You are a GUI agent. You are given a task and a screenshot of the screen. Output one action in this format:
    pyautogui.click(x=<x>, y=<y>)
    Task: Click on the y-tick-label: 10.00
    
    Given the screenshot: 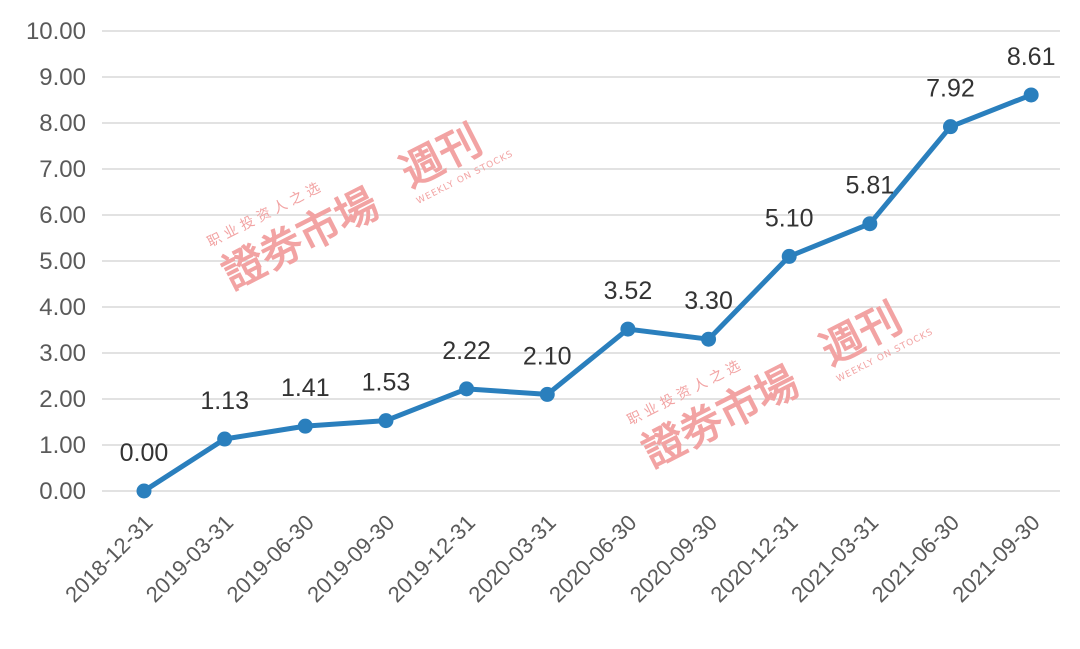 What is the action you would take?
    pyautogui.click(x=56, y=31)
    